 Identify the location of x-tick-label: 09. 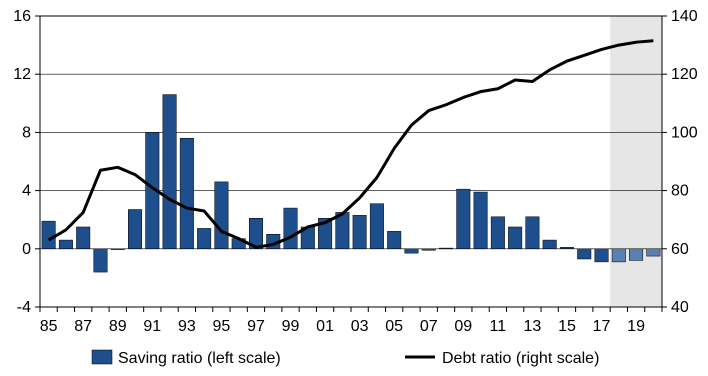
(463, 326).